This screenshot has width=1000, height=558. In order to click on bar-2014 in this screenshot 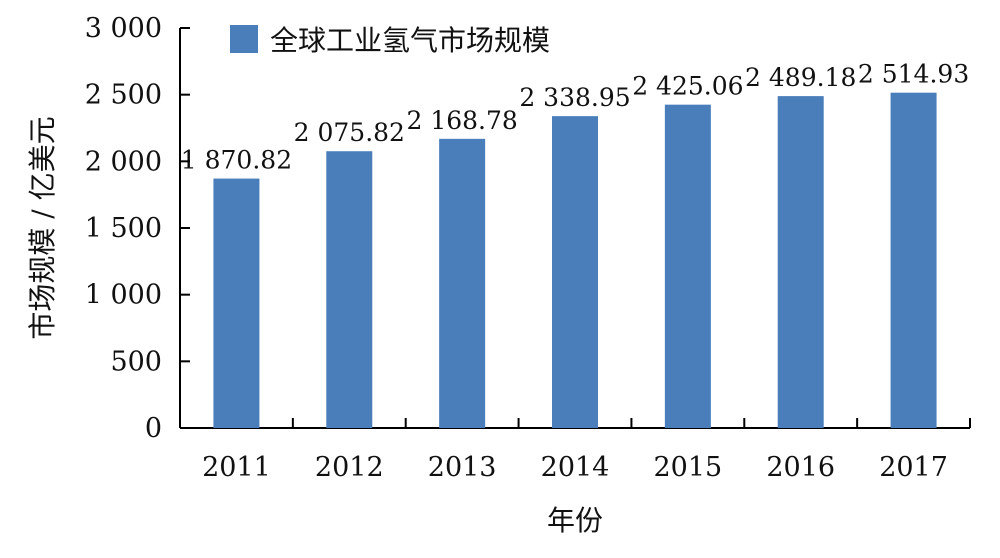, I will do `click(575, 272)`.